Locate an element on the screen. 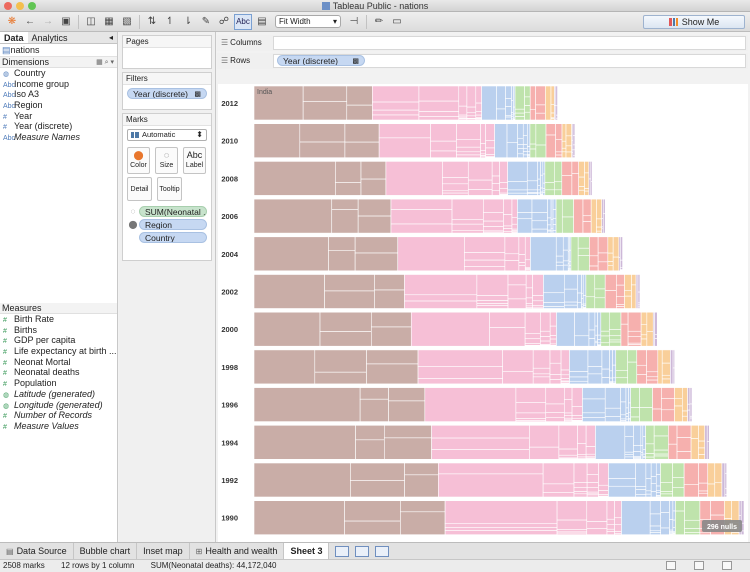  close-button is located at coordinates (8, 6).